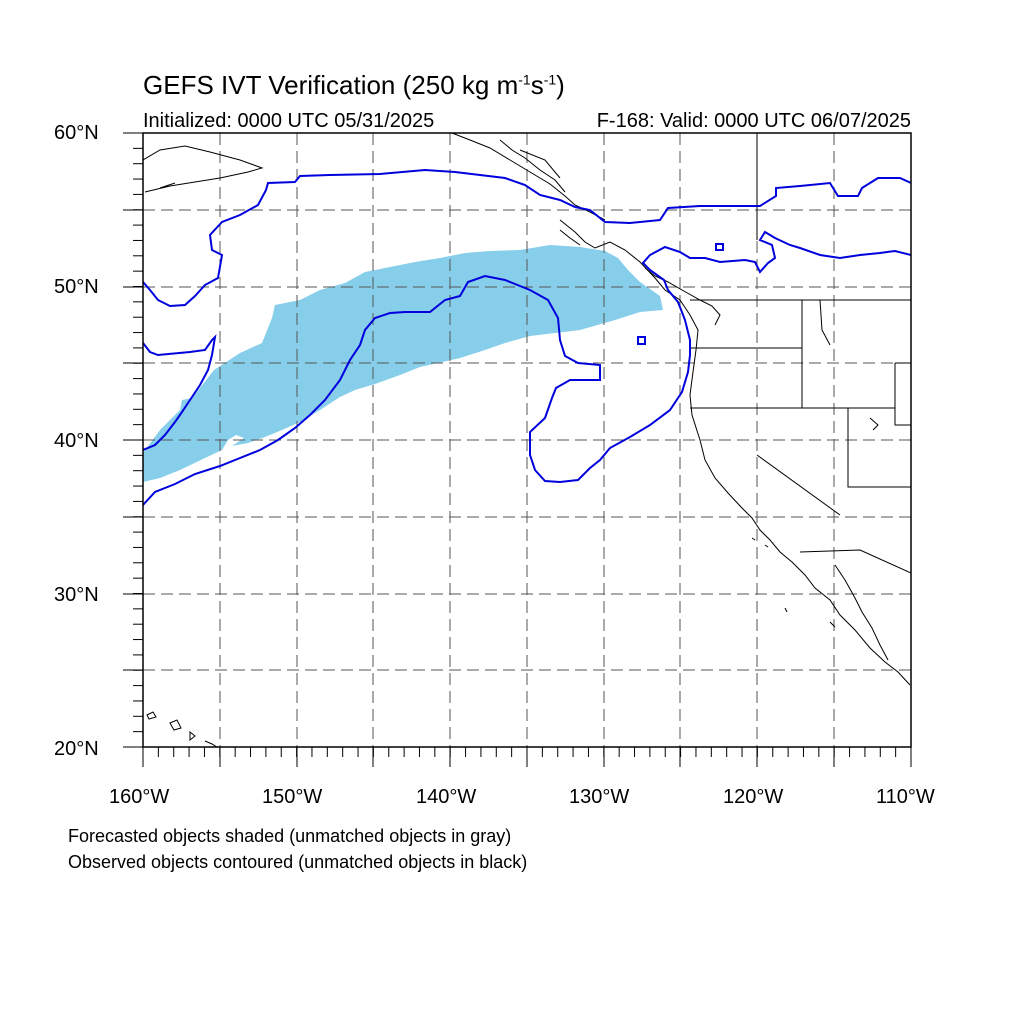 The height and width of the screenshot is (1024, 1024). I want to click on observed-object-north, so click(527, 238).